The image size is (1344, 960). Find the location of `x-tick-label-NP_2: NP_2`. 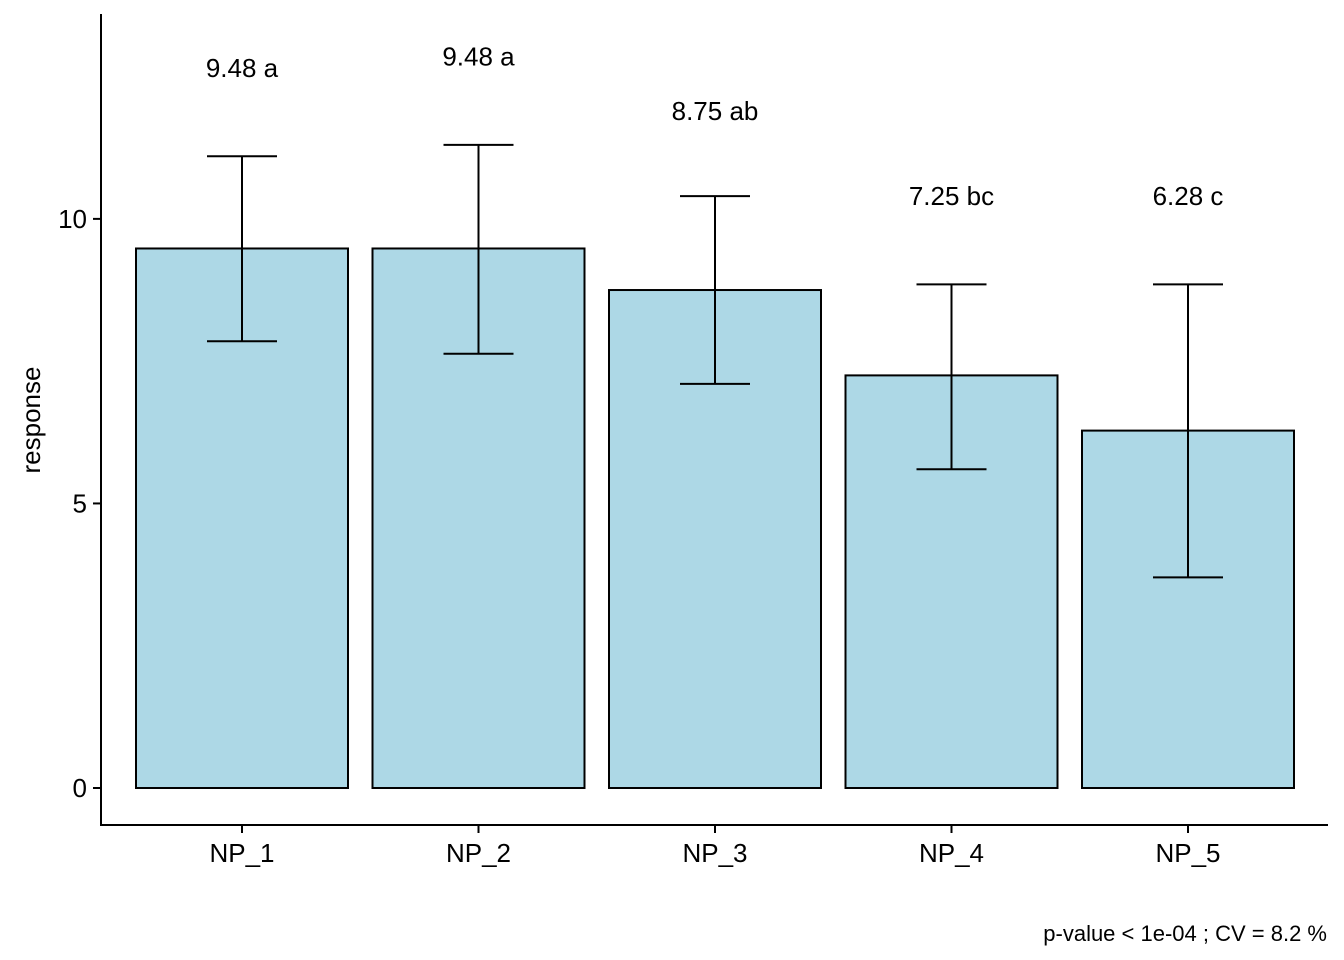

x-tick-label-NP_2: NP_2 is located at coordinates (478, 853).